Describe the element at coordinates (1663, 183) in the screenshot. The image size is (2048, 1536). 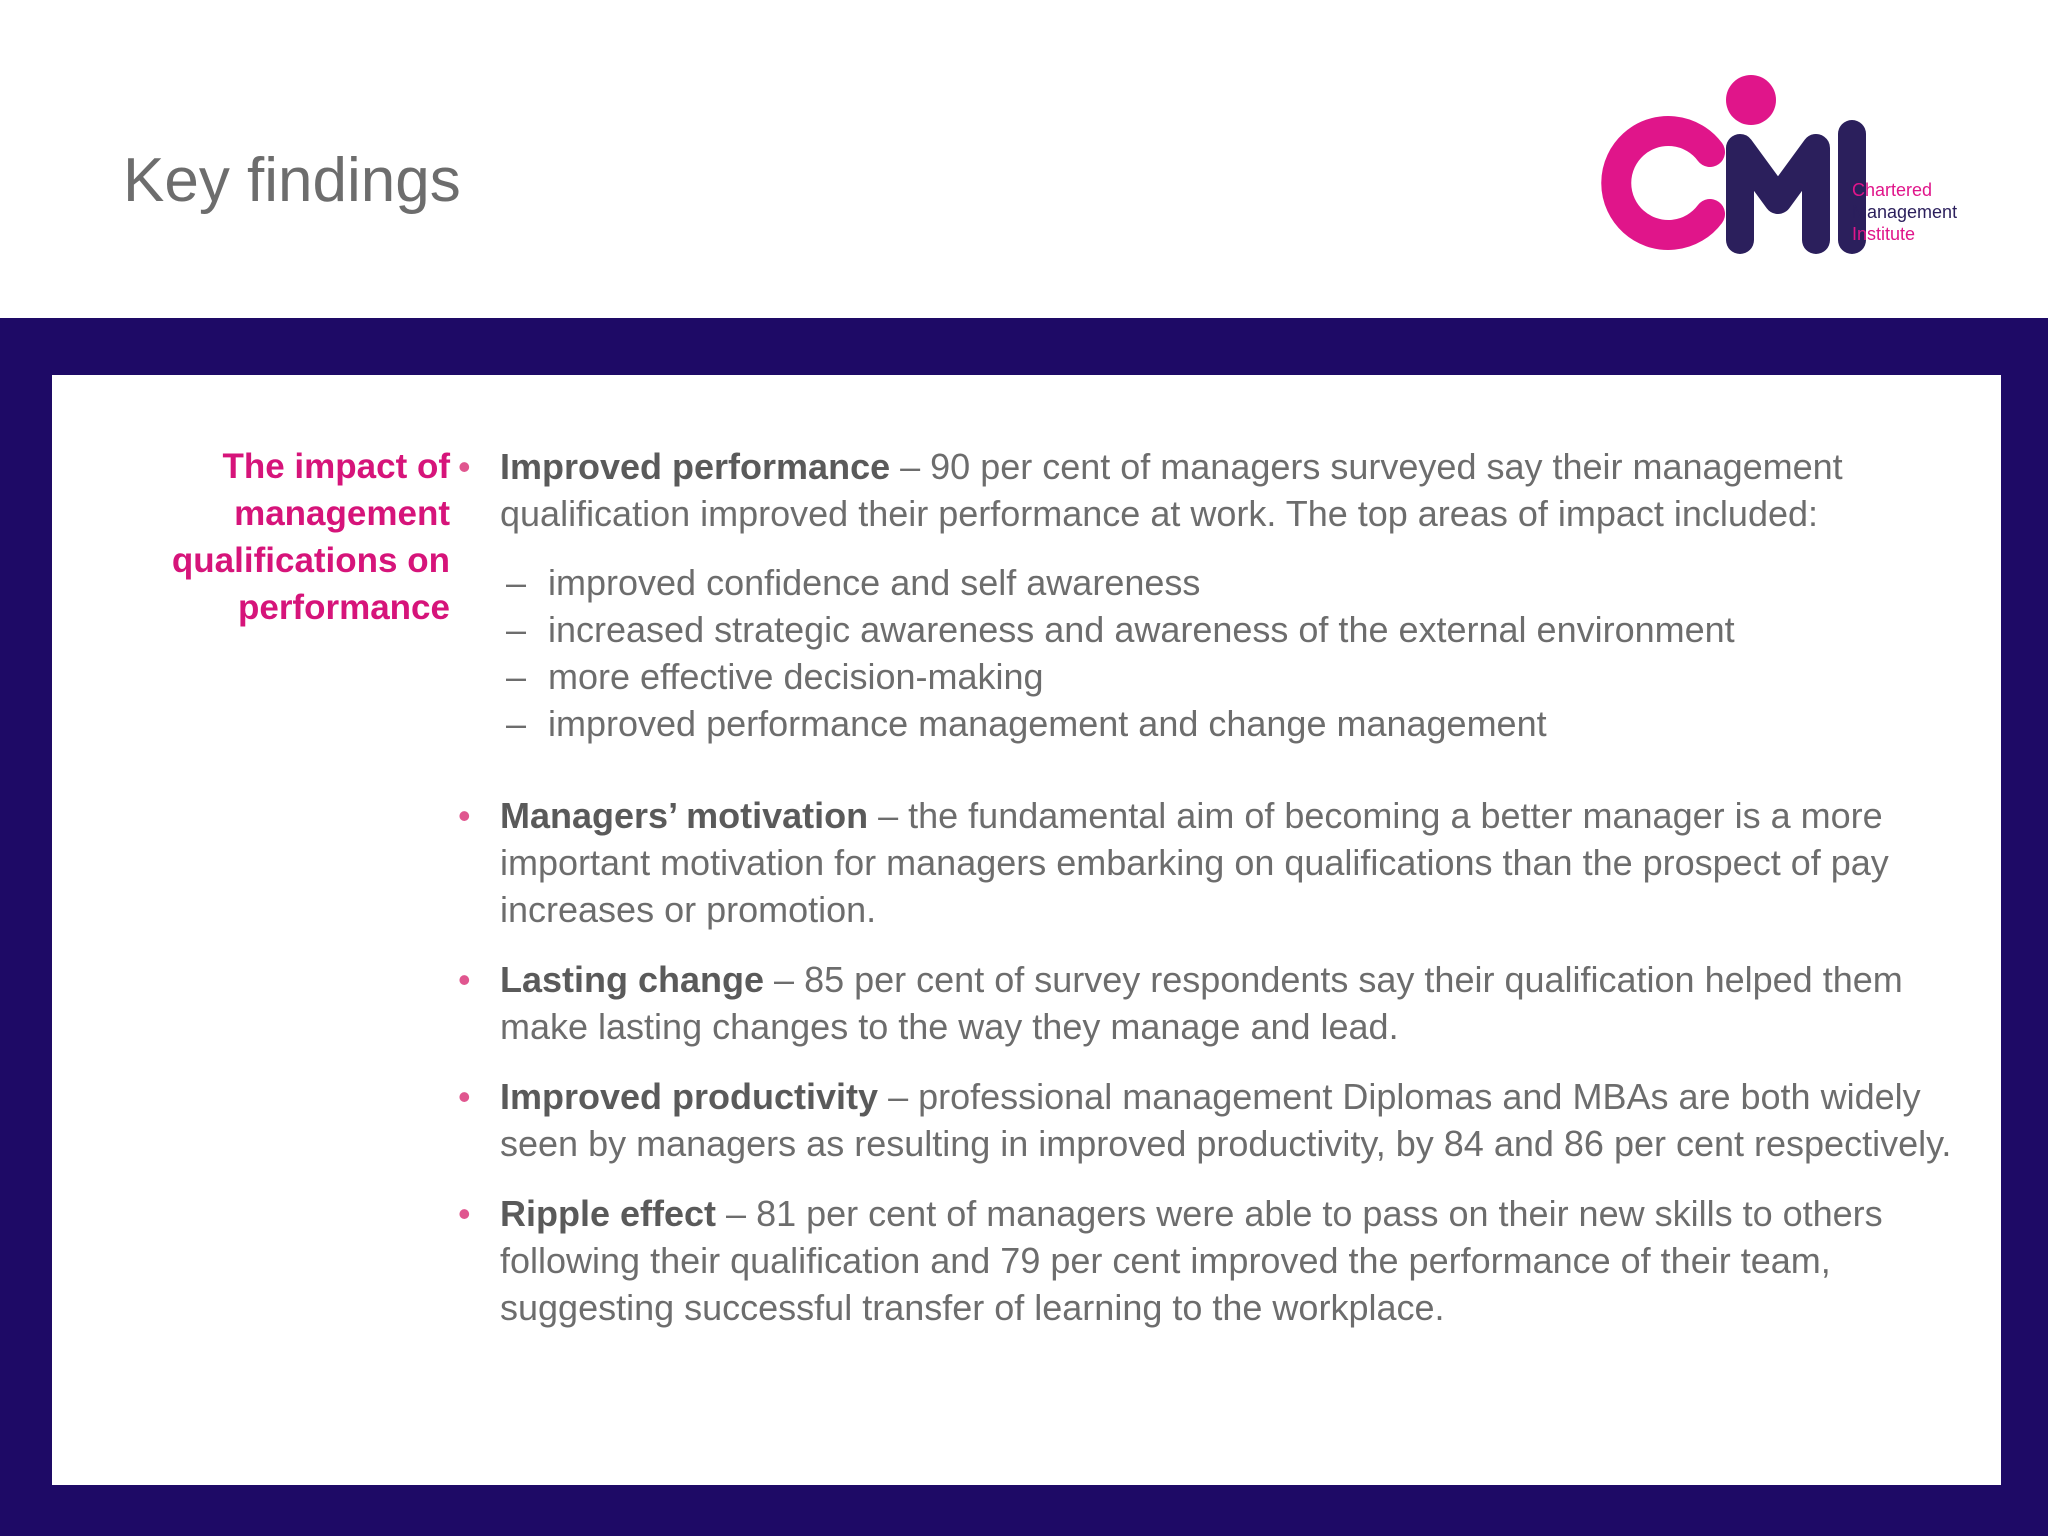
I see `logo-letter-c` at that location.